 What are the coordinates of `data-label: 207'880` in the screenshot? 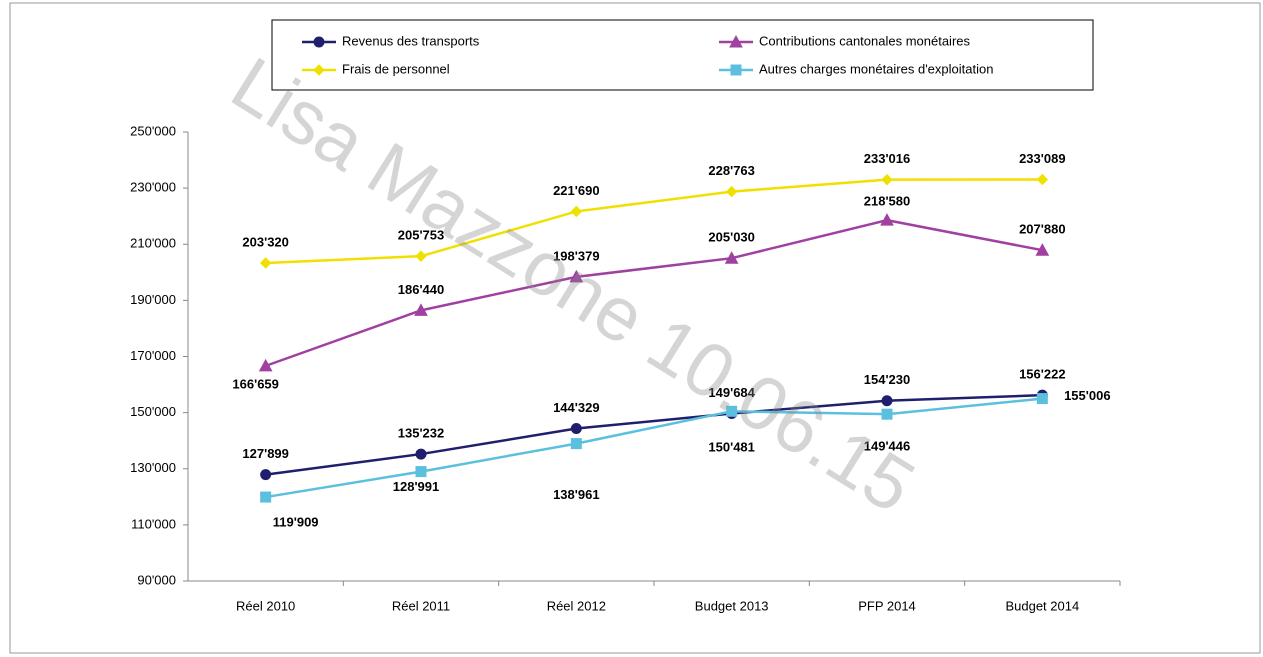 It's located at (1042, 229).